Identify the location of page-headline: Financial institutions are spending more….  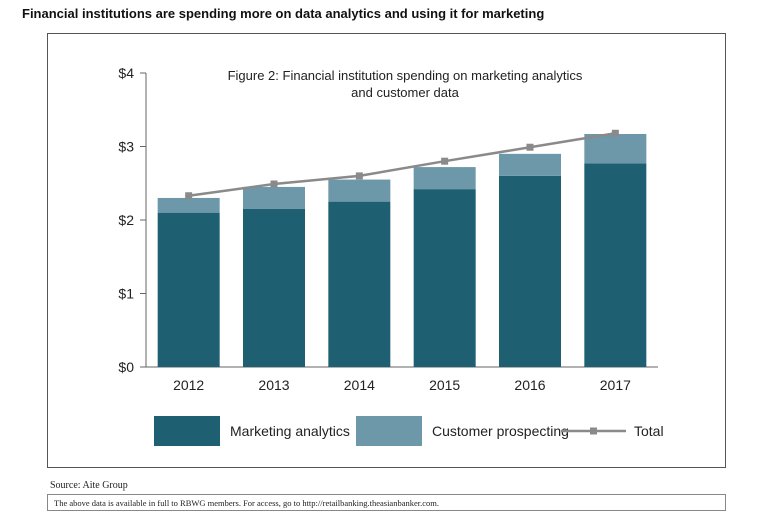
(283, 13).